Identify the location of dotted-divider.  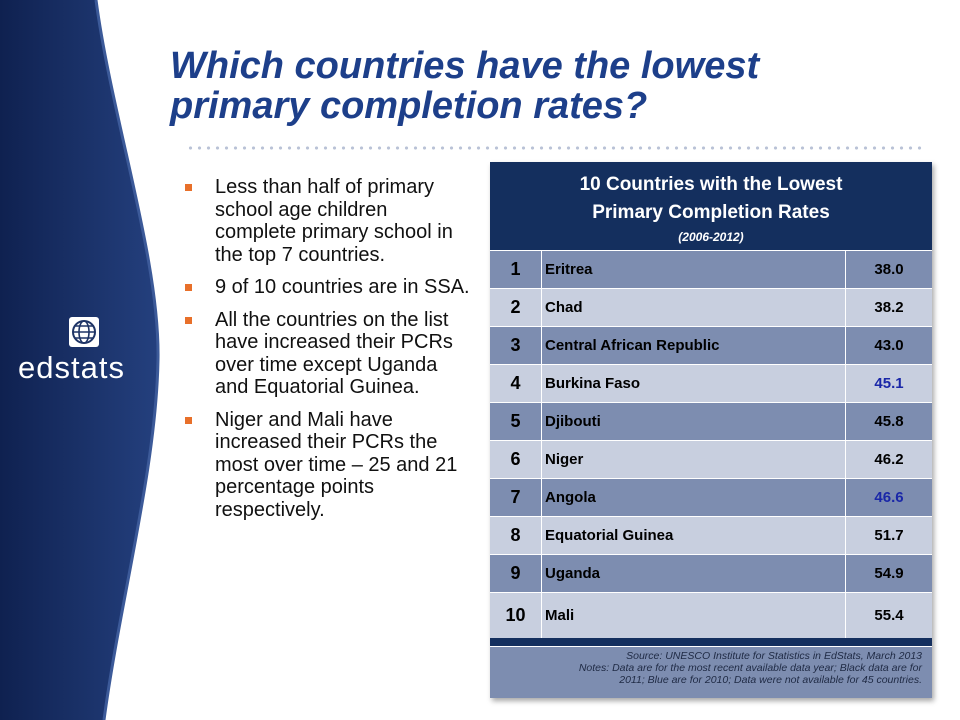
(556, 148).